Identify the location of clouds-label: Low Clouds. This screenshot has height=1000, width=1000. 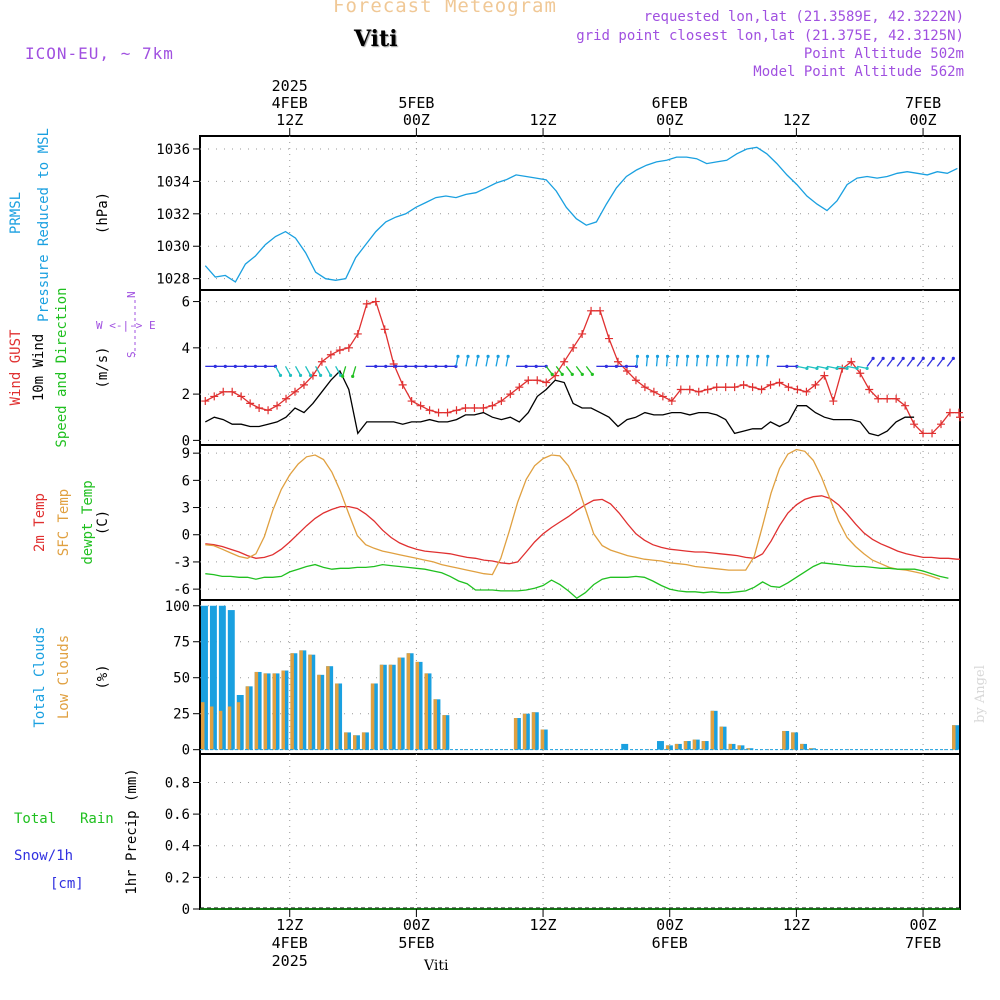
(64, 677).